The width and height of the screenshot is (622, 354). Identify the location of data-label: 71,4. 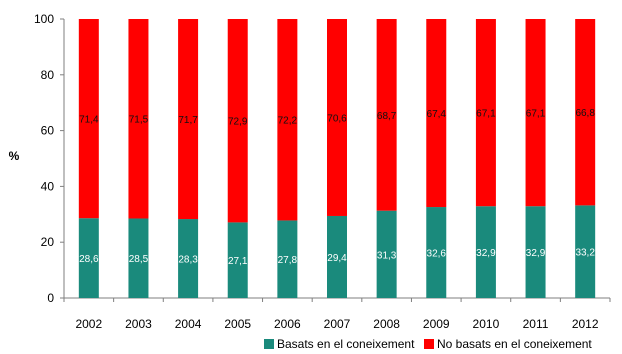
(89, 120).